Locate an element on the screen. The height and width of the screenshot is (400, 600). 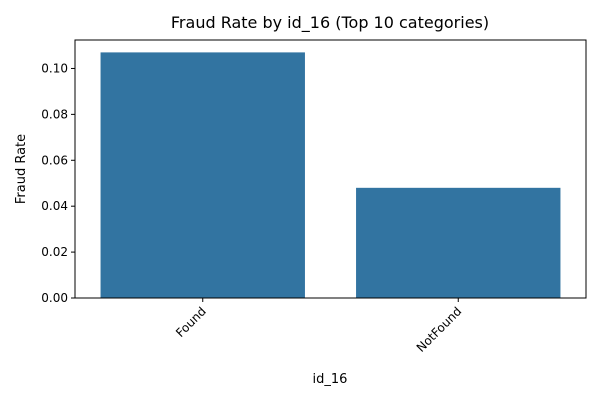
y-tick-label: 0.10 is located at coordinates (54, 68).